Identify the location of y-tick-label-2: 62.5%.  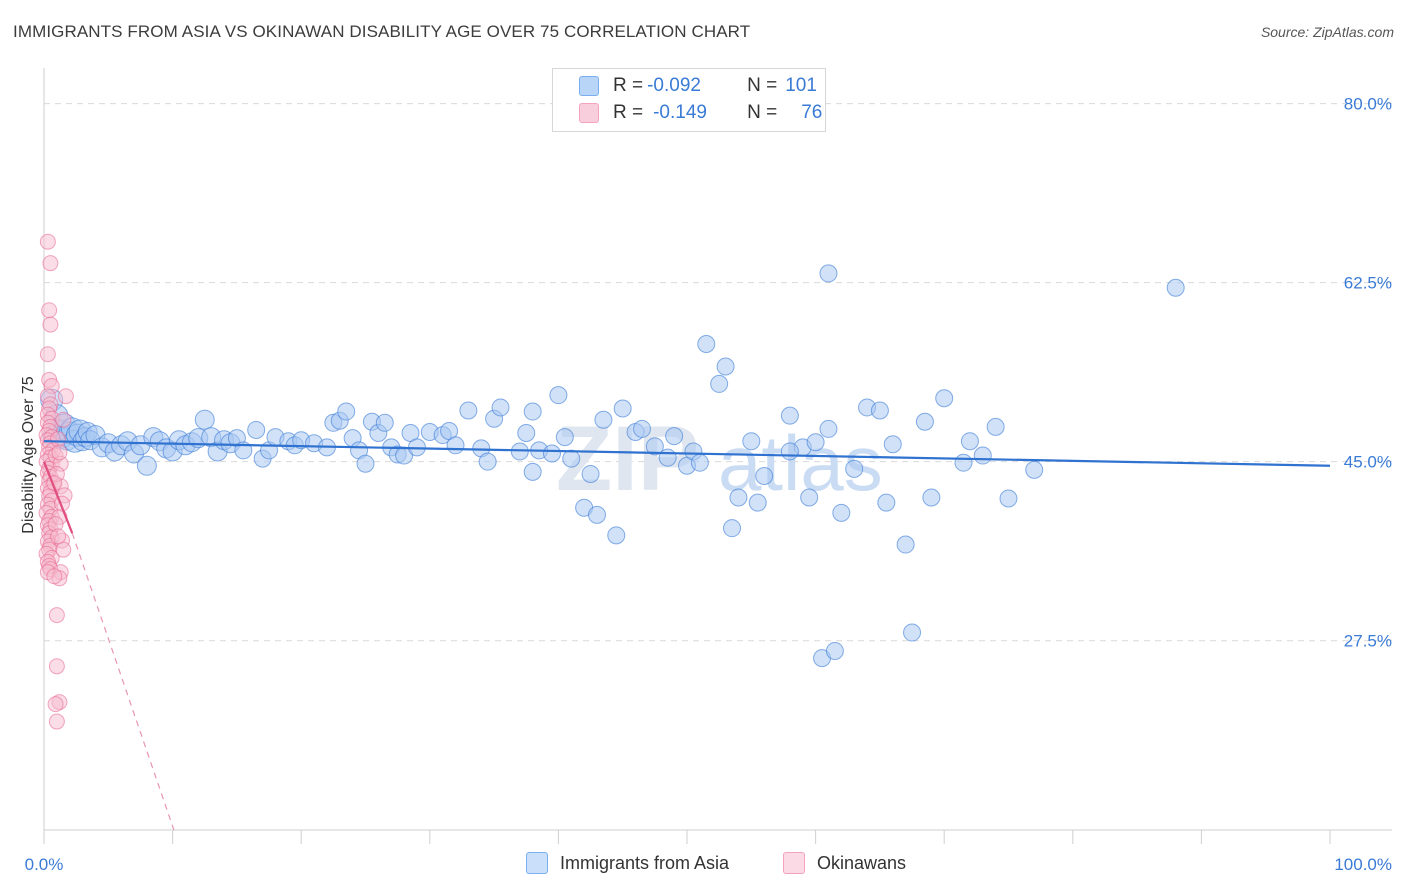
(1368, 283).